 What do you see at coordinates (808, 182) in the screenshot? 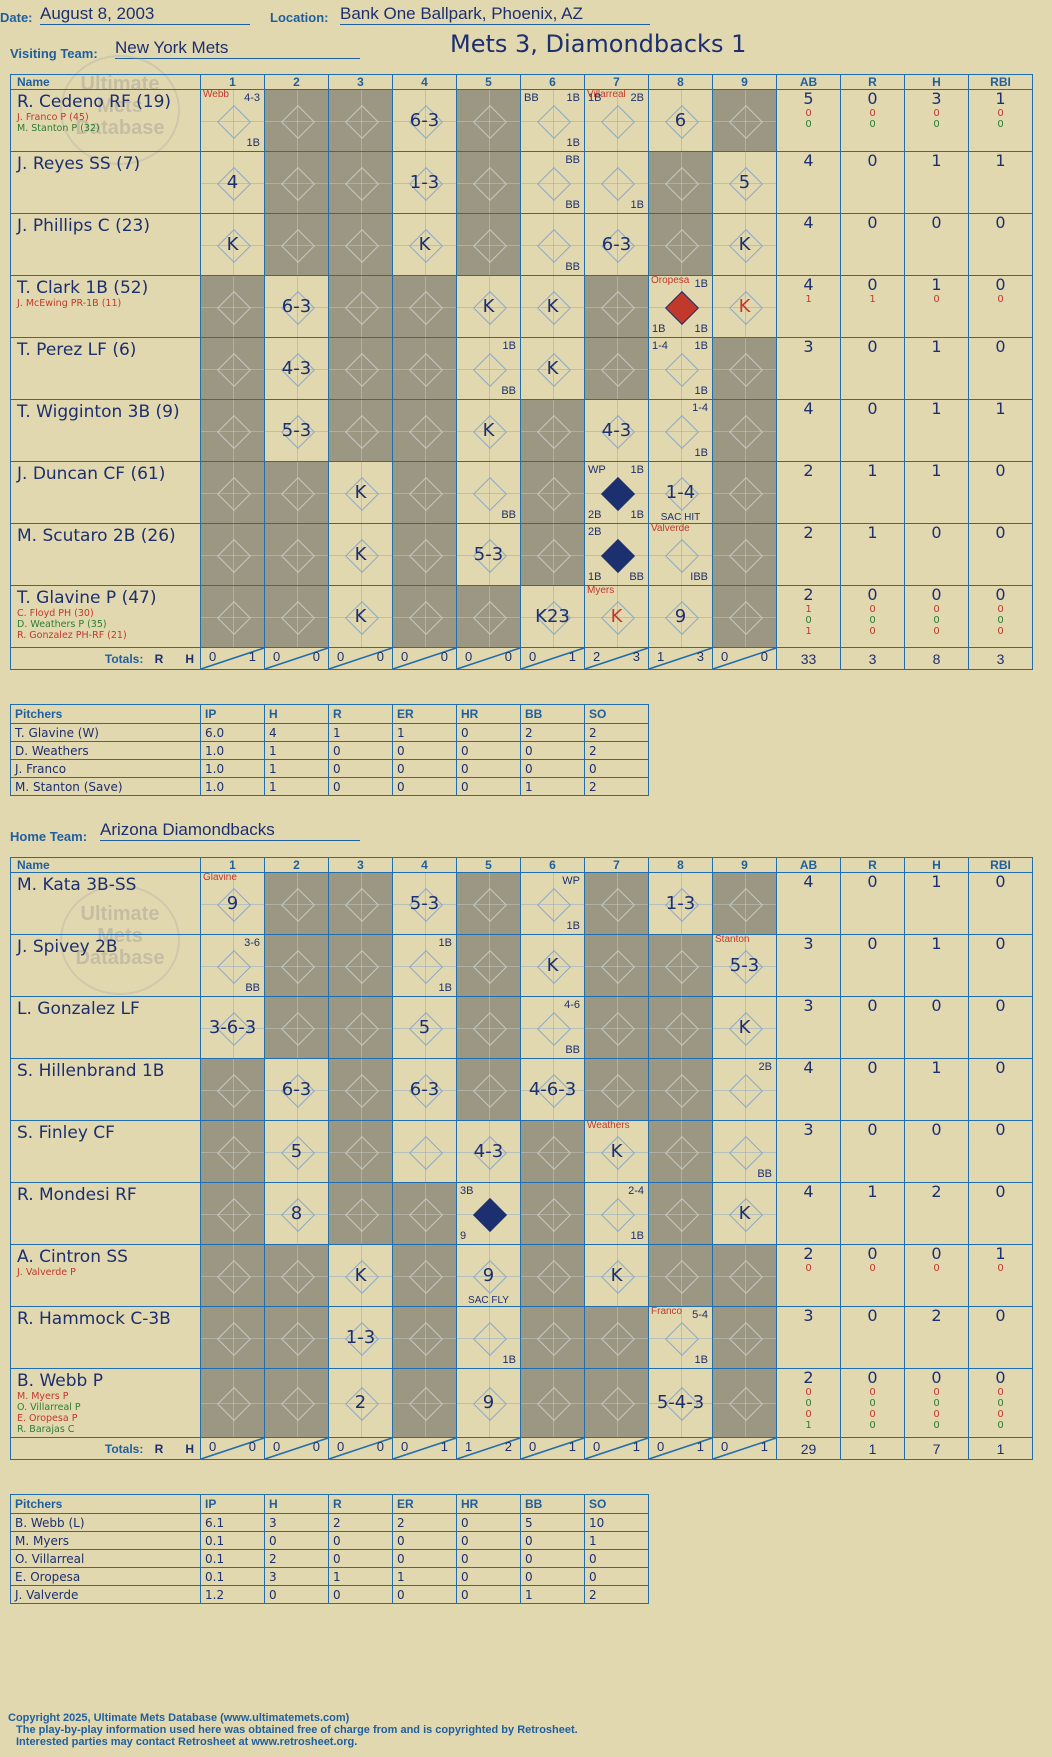
I see `stat-ab: 4` at bounding box center [808, 182].